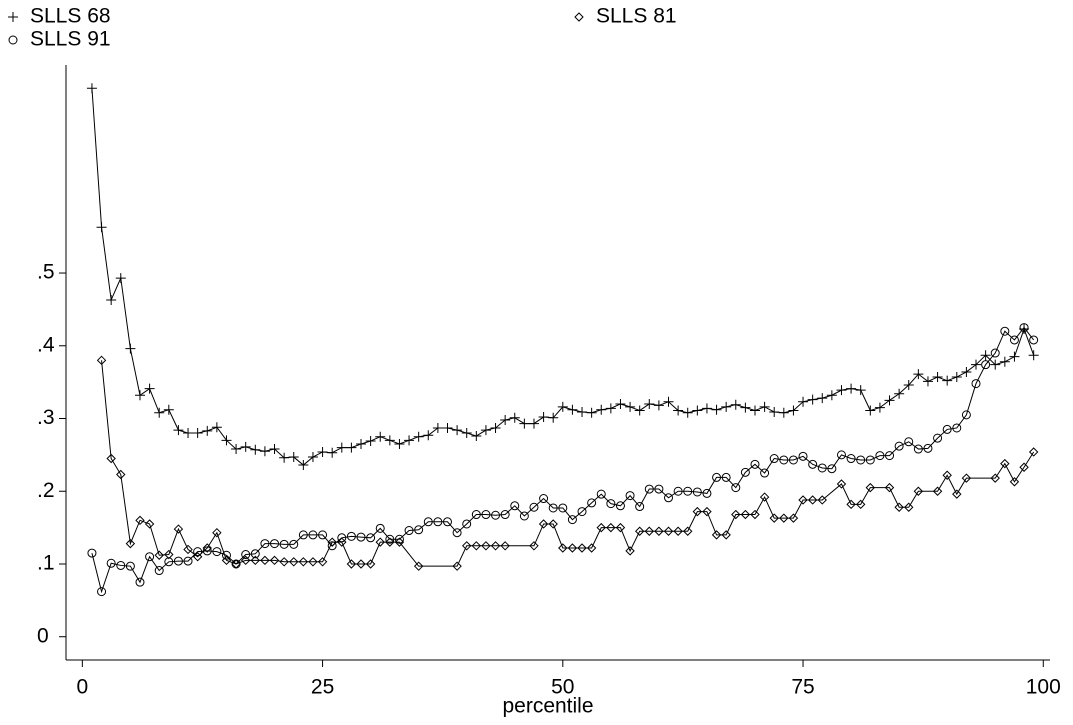  What do you see at coordinates (46, 344) in the screenshot?
I see `y-tick-label: .4` at bounding box center [46, 344].